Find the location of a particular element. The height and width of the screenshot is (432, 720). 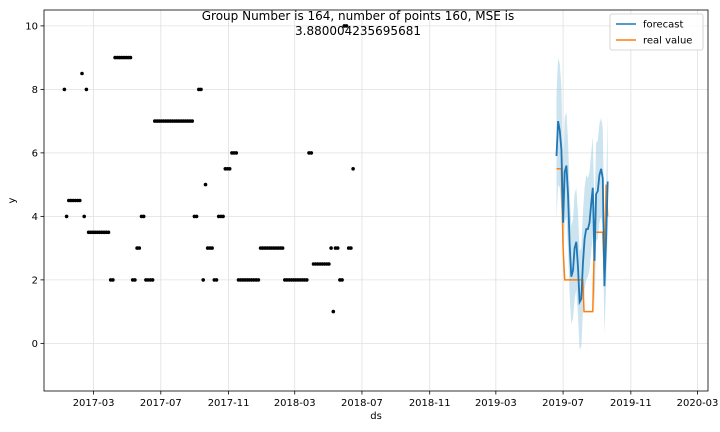

y-tick-label: 10 is located at coordinates (31, 26).